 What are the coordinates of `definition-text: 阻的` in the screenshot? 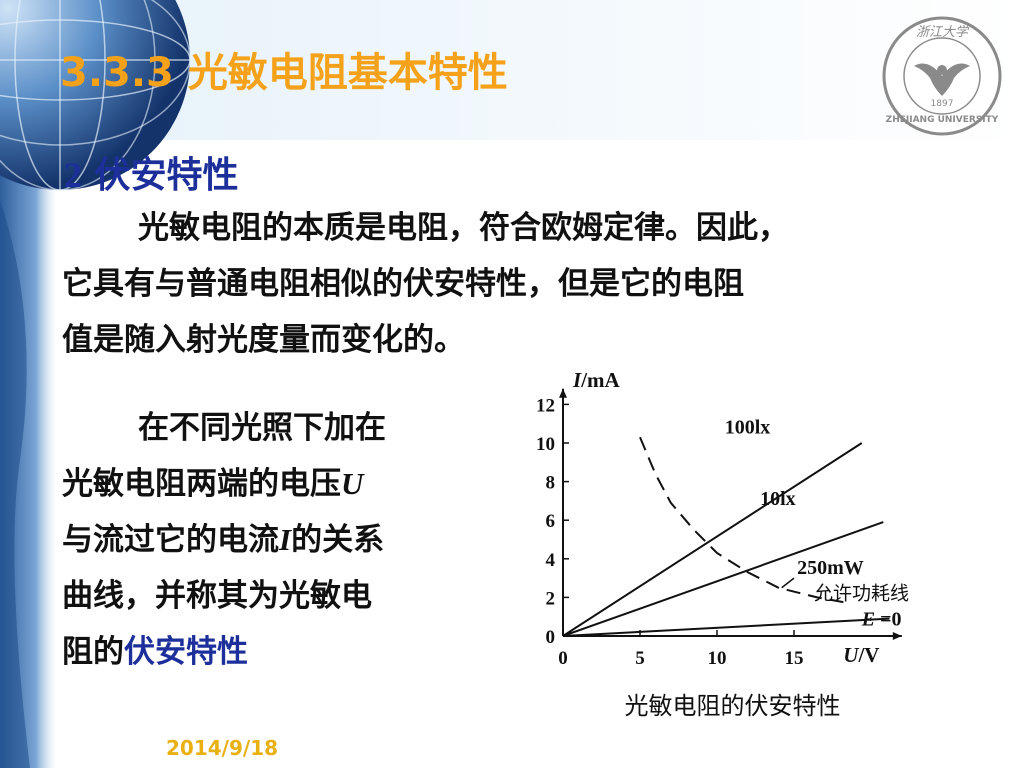 It's located at (93, 652).